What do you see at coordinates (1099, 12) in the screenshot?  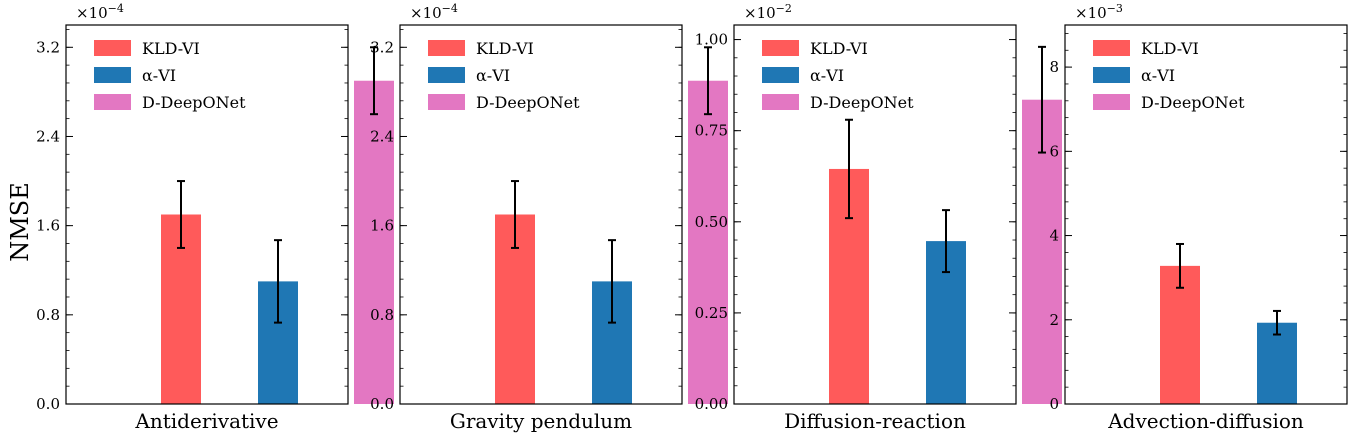 I see `axis-scale-label: ×10⁻³` at bounding box center [1099, 12].